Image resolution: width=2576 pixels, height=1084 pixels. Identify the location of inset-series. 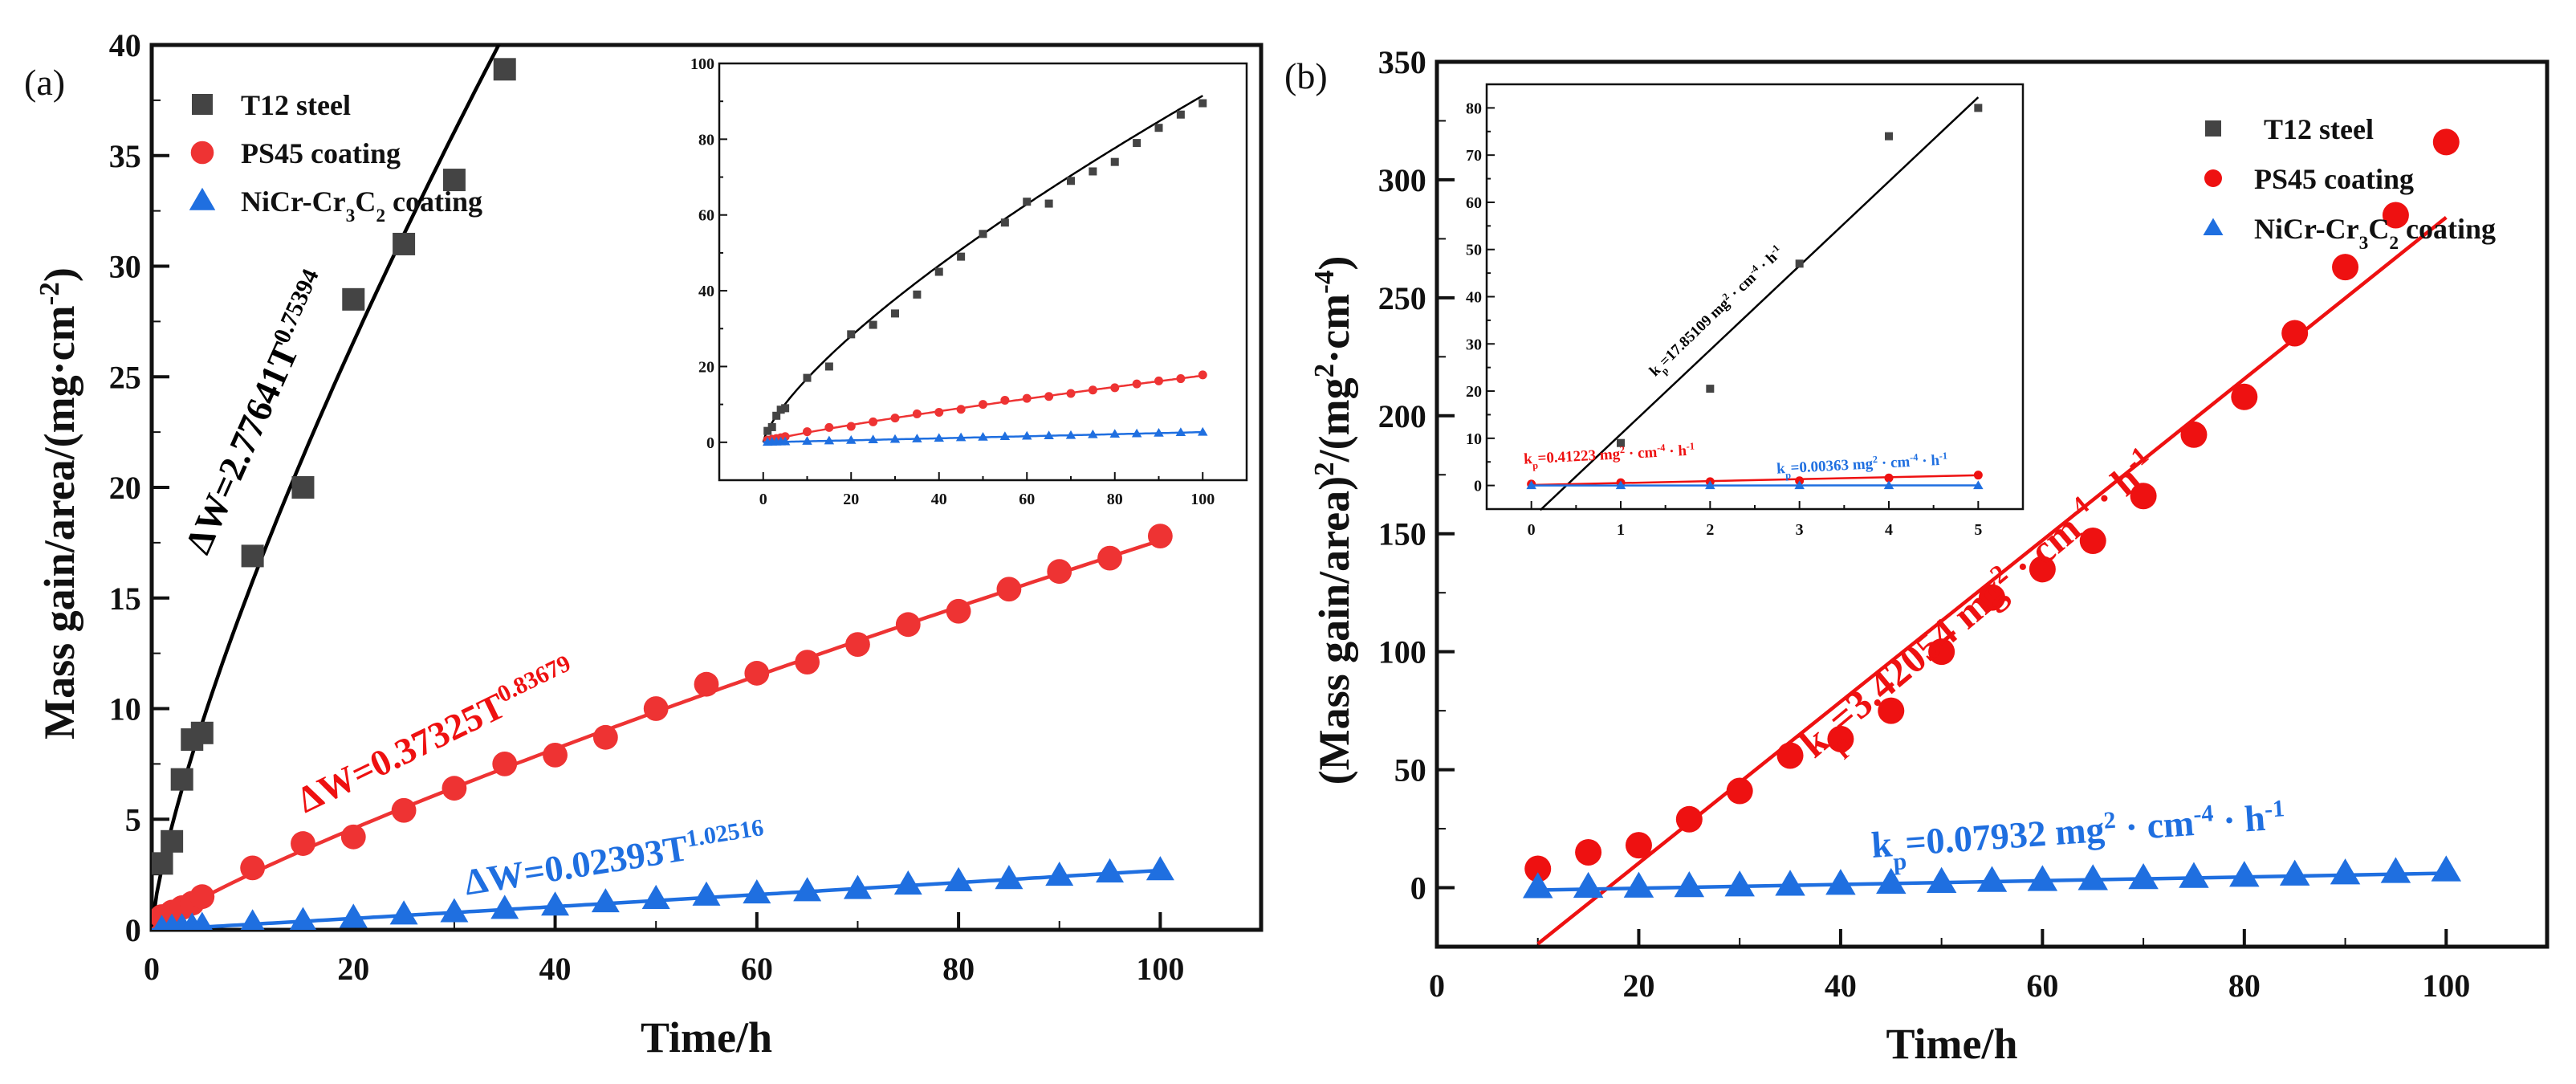
(1755, 485).